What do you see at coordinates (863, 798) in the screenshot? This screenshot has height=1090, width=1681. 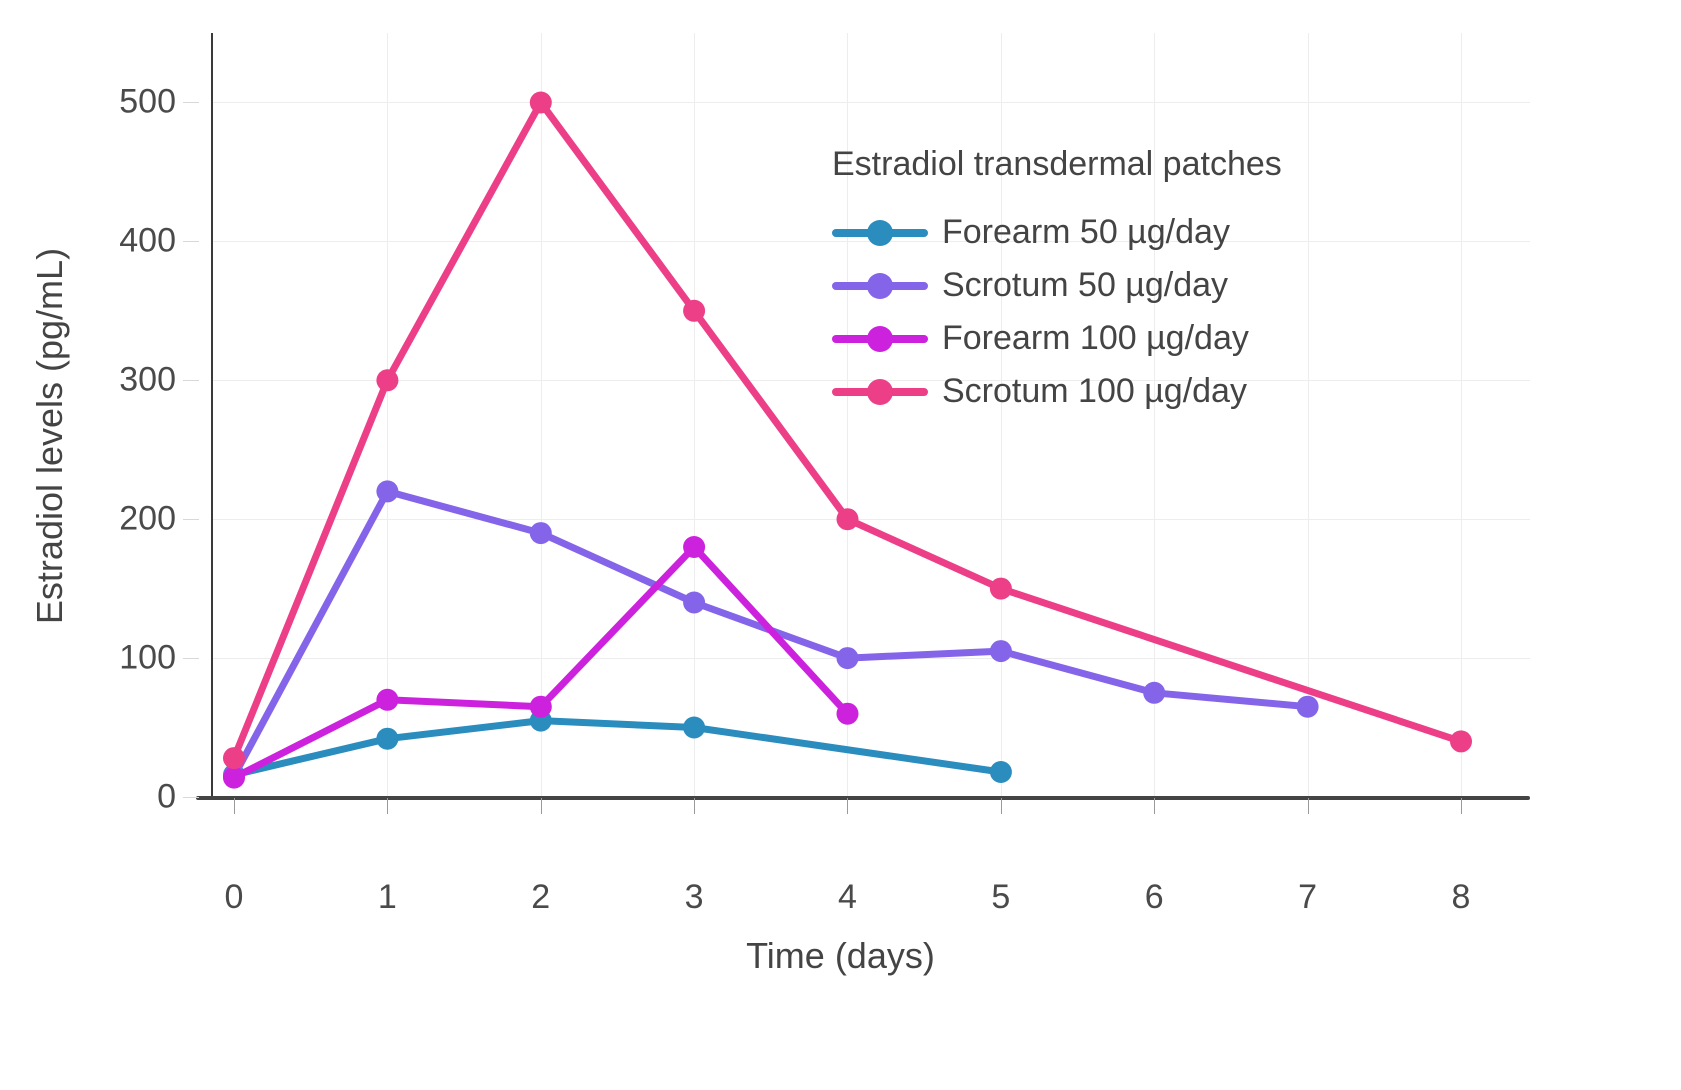 I see `x-axis-line` at bounding box center [863, 798].